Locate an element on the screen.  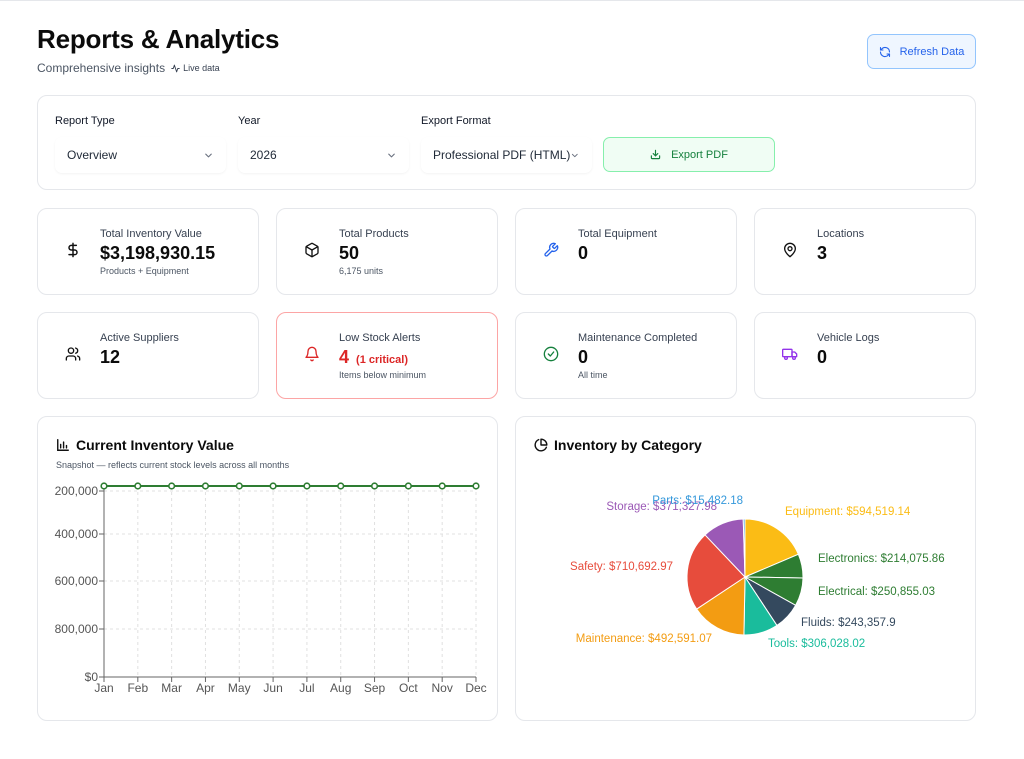
subtitle-text: Comprehensive insights is located at coordinates (101, 68).